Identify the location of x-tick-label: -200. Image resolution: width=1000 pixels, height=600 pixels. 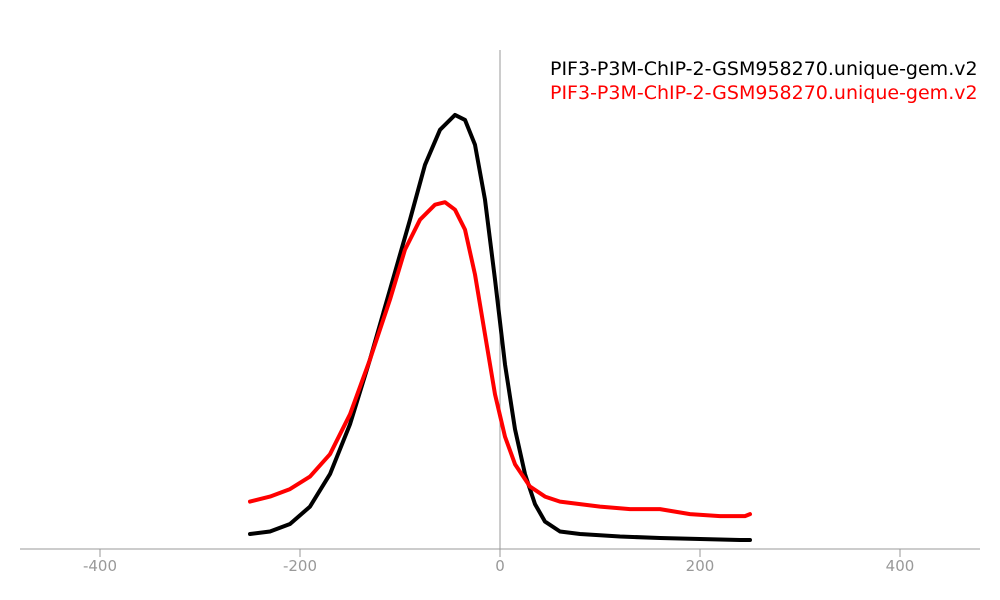
(300, 566).